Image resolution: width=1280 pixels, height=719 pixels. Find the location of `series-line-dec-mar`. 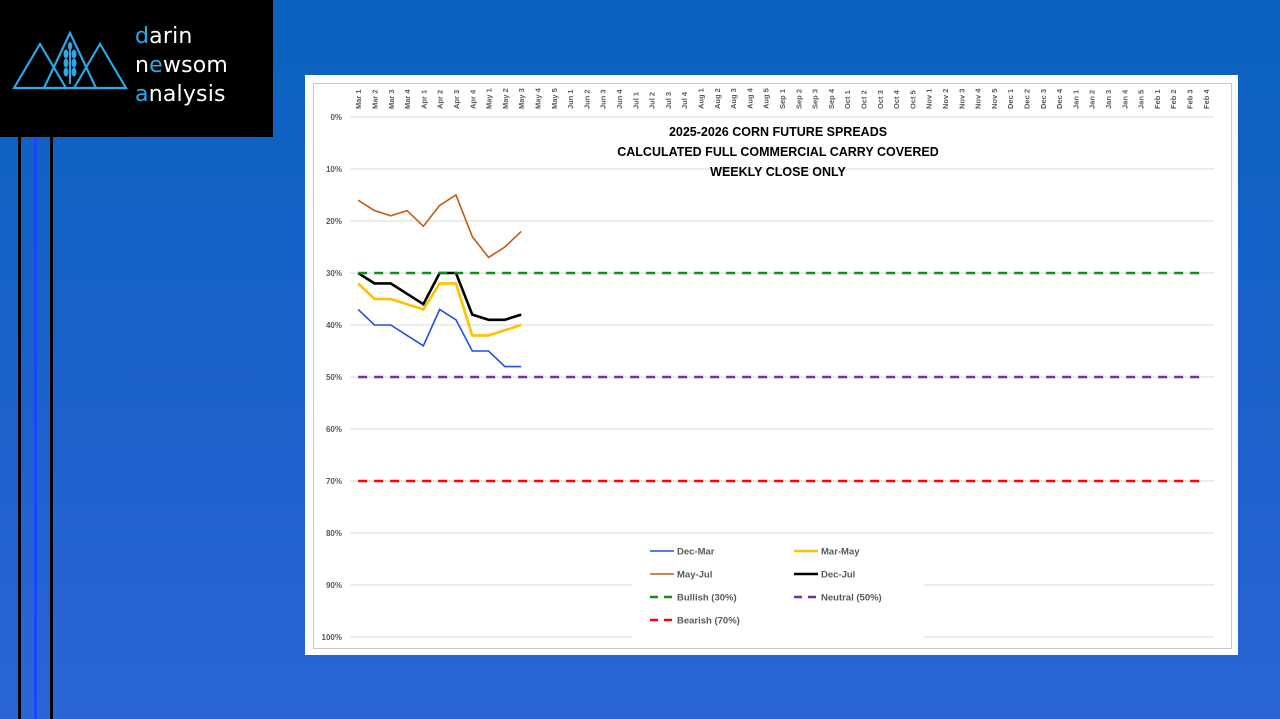

series-line-dec-mar is located at coordinates (439, 338).